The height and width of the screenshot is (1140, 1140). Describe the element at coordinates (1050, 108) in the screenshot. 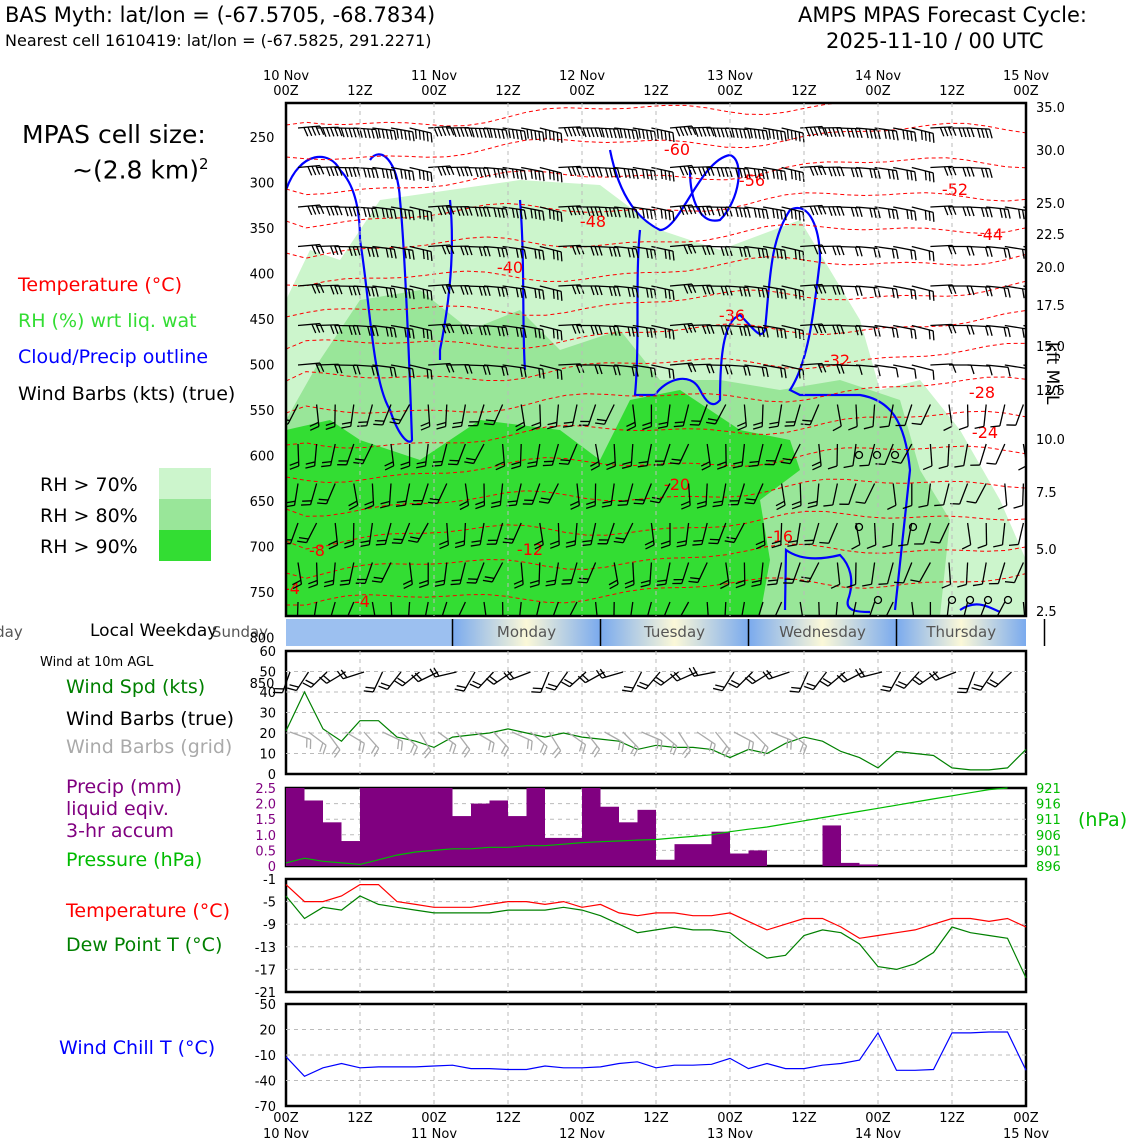

I see `height-tick-label: 35.0` at that location.